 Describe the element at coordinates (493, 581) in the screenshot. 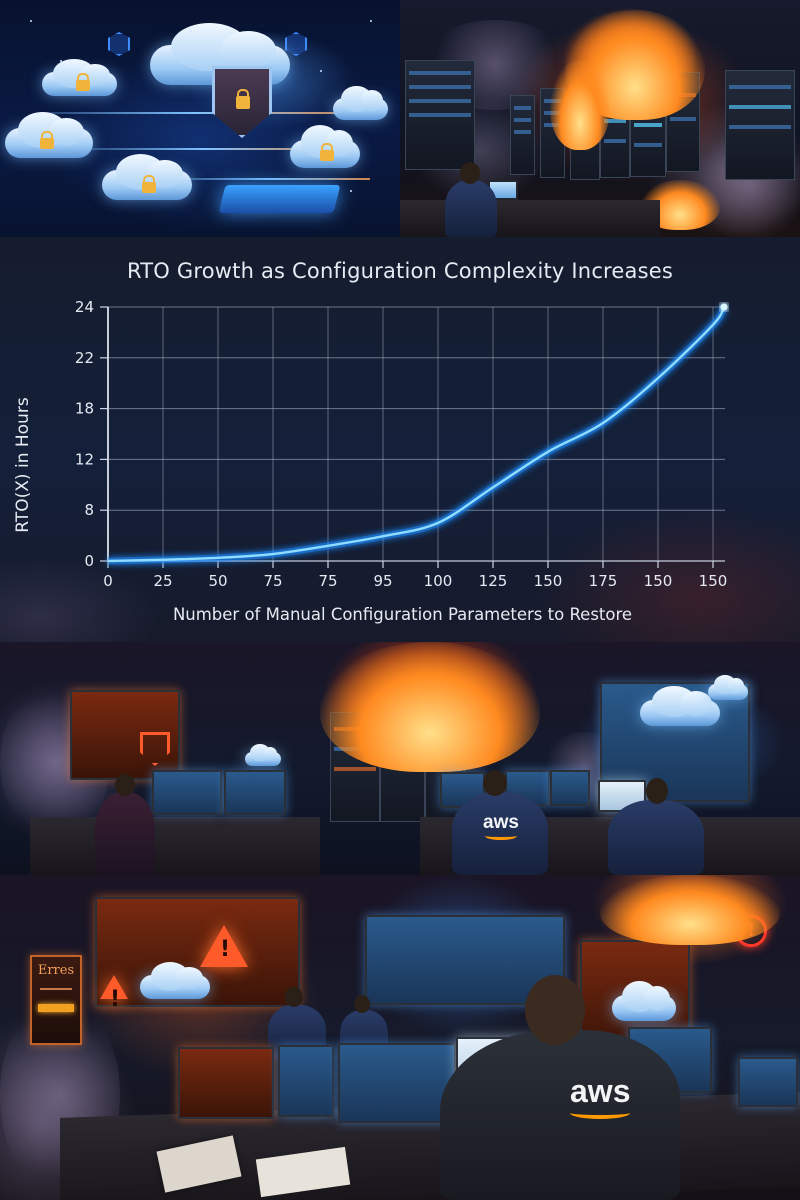

I see `x-tick-label: 125` at that location.